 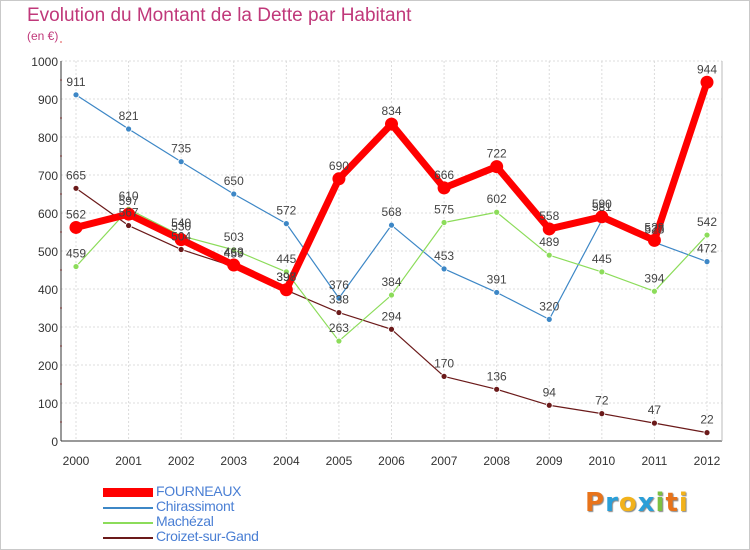 What do you see at coordinates (207, 536) in the screenshot?
I see `legend-label: Croizet-sur-Gand` at bounding box center [207, 536].